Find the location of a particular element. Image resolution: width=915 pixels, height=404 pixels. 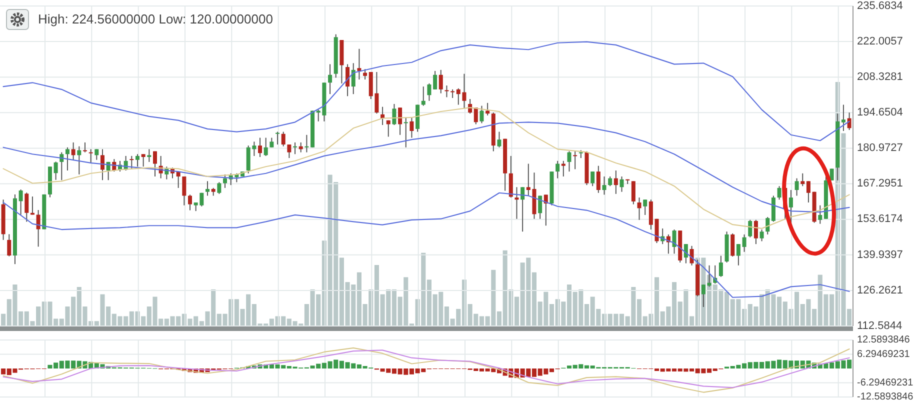

y-tick-label: -6.29469231 is located at coordinates (885, 382).